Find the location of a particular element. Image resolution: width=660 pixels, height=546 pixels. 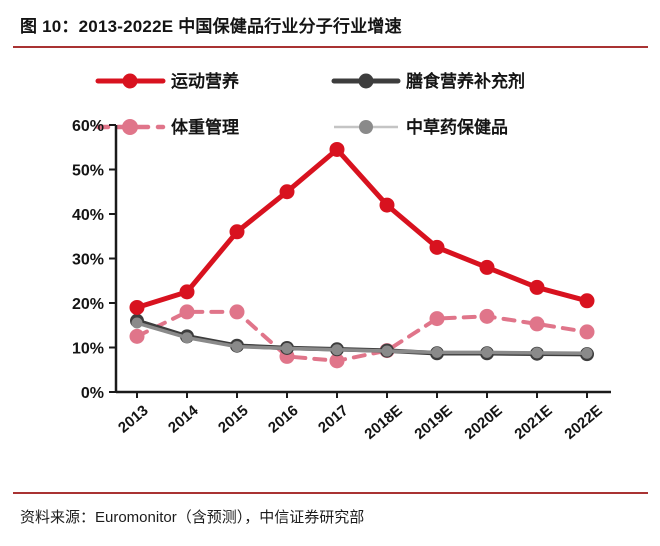

legend-label-sports: 运动营养 is located at coordinates (205, 81).